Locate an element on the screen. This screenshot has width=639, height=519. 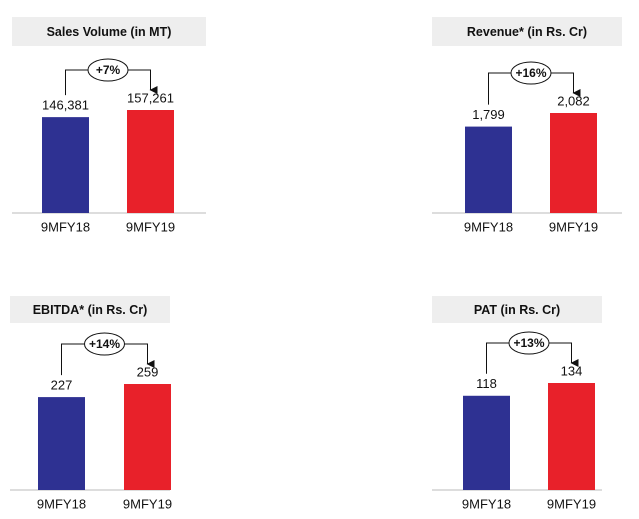
growth-label: +13% is located at coordinates (528, 343).